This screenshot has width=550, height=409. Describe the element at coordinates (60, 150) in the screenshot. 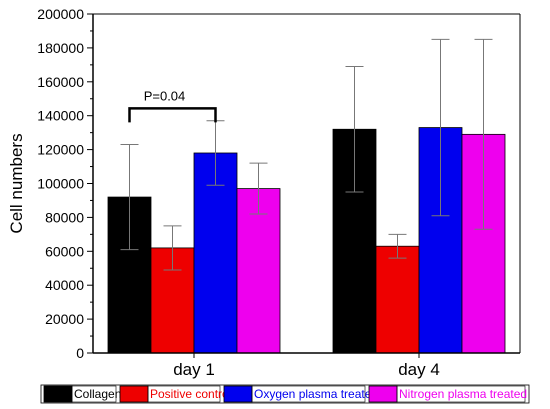

I see `y-tick-label: 120000` at that location.